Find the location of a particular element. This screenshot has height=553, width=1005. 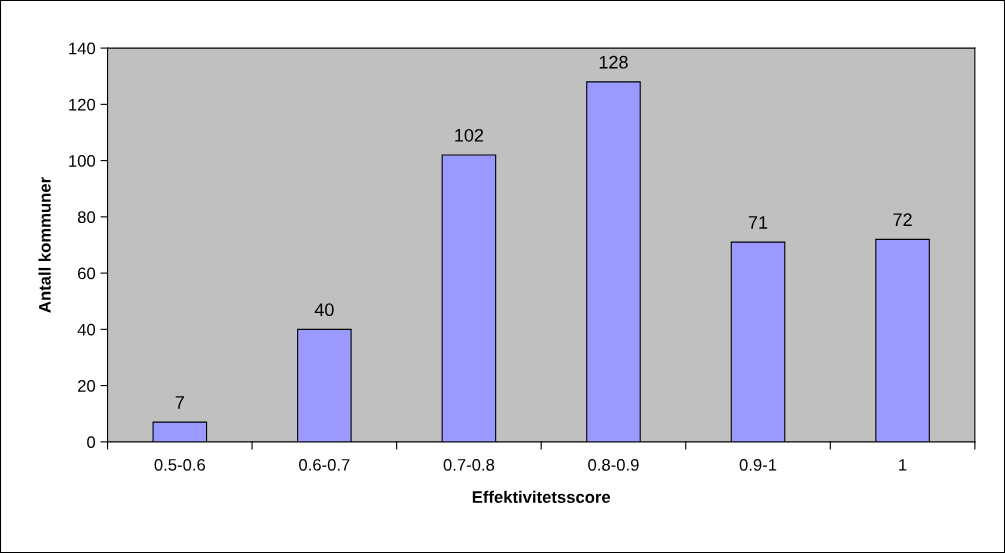

x-tick-label: 1 is located at coordinates (903, 465).